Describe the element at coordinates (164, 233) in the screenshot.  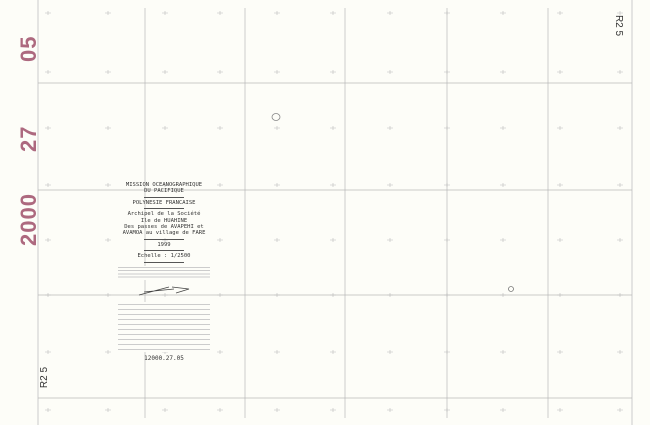
I see `cartouche-title4: AVAMOA au village de FARE` at that location.